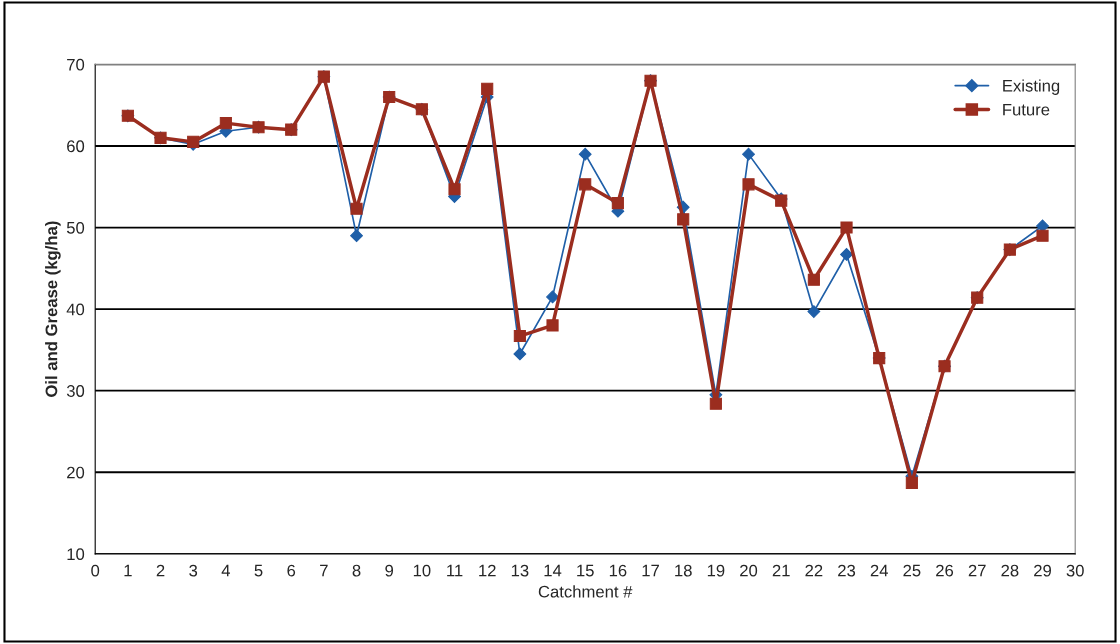 The image size is (1120, 644). What do you see at coordinates (716, 570) in the screenshot?
I see `x-tick-label: 19` at bounding box center [716, 570].